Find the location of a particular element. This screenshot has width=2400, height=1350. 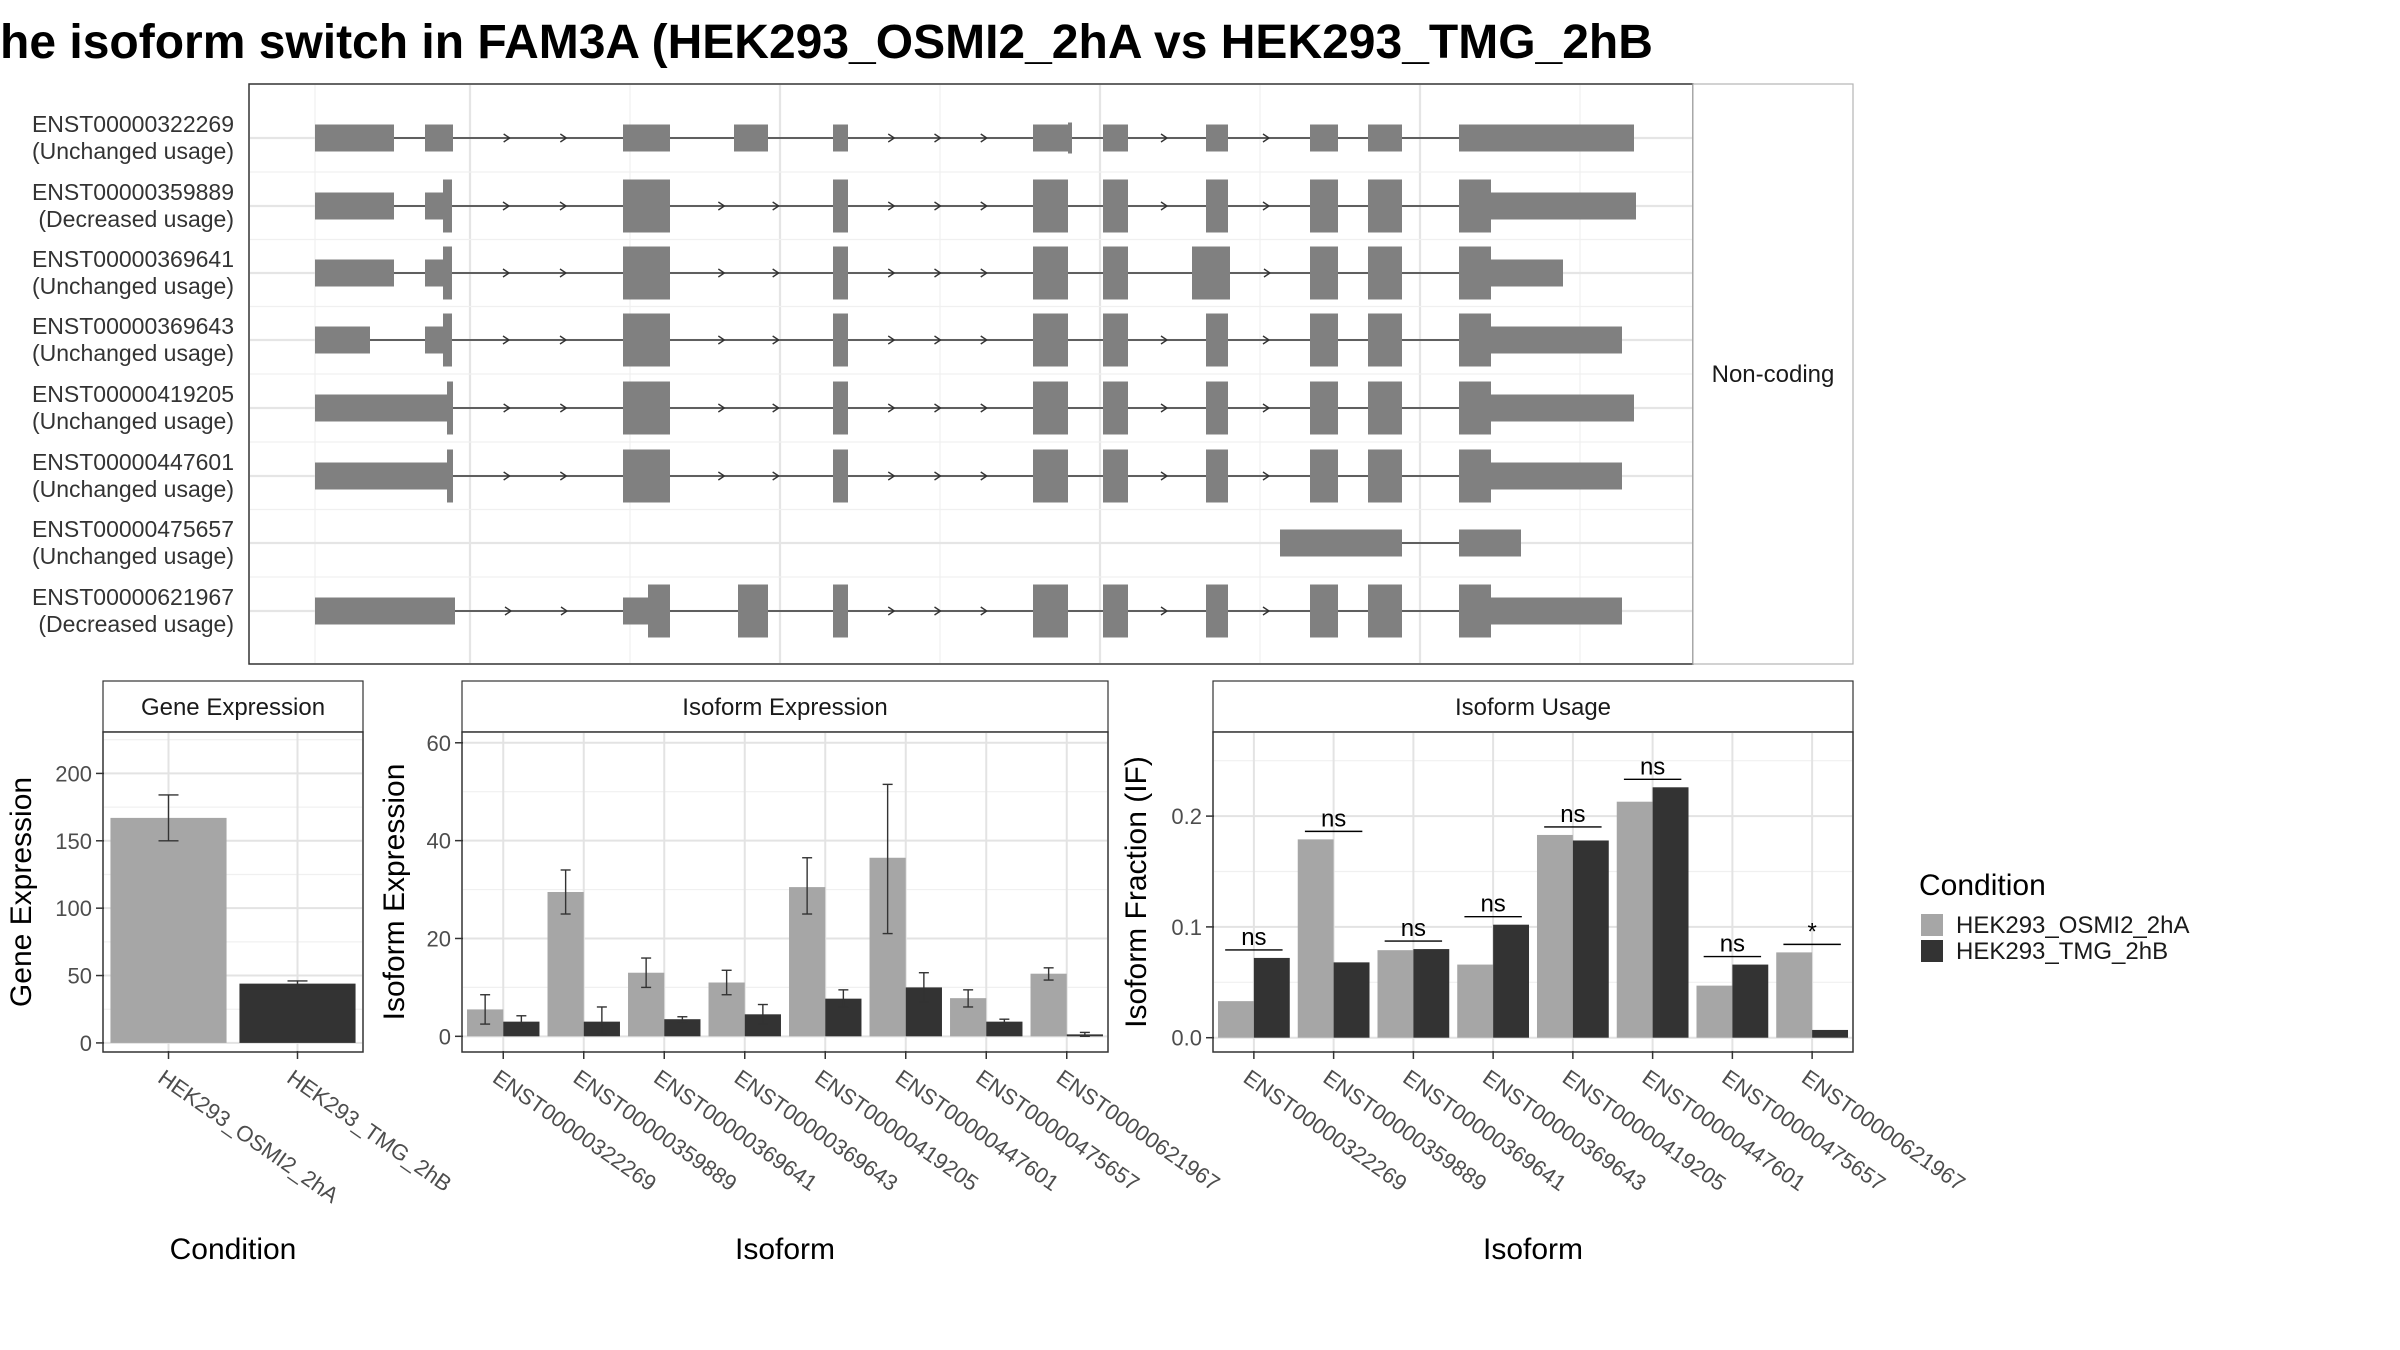

y-tick-label: 0.0 is located at coordinates (1186, 1038).